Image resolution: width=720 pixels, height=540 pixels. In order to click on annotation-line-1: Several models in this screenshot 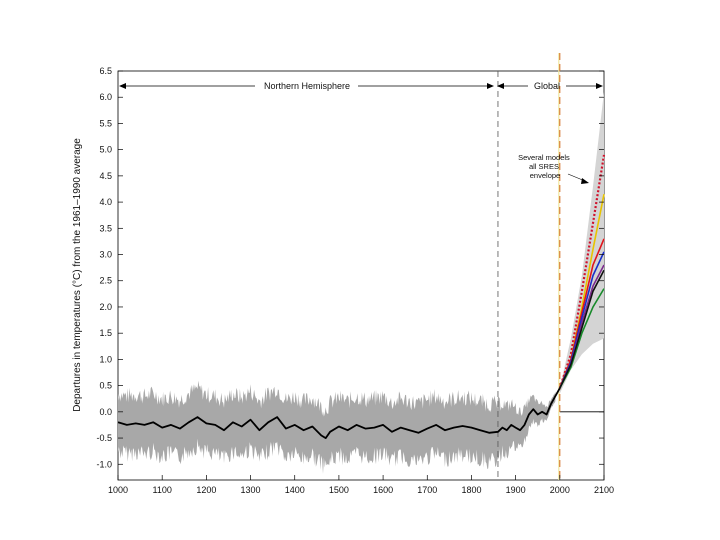, I will do `click(544, 157)`.